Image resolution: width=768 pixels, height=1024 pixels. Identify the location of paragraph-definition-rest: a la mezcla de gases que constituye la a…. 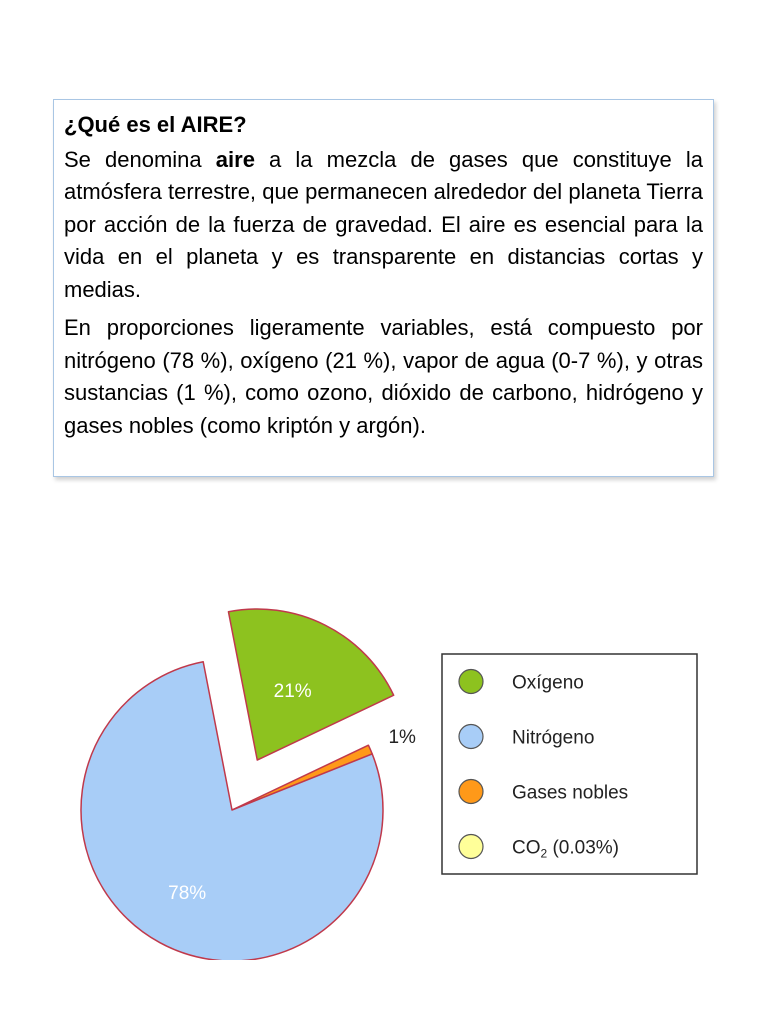
(383, 224).